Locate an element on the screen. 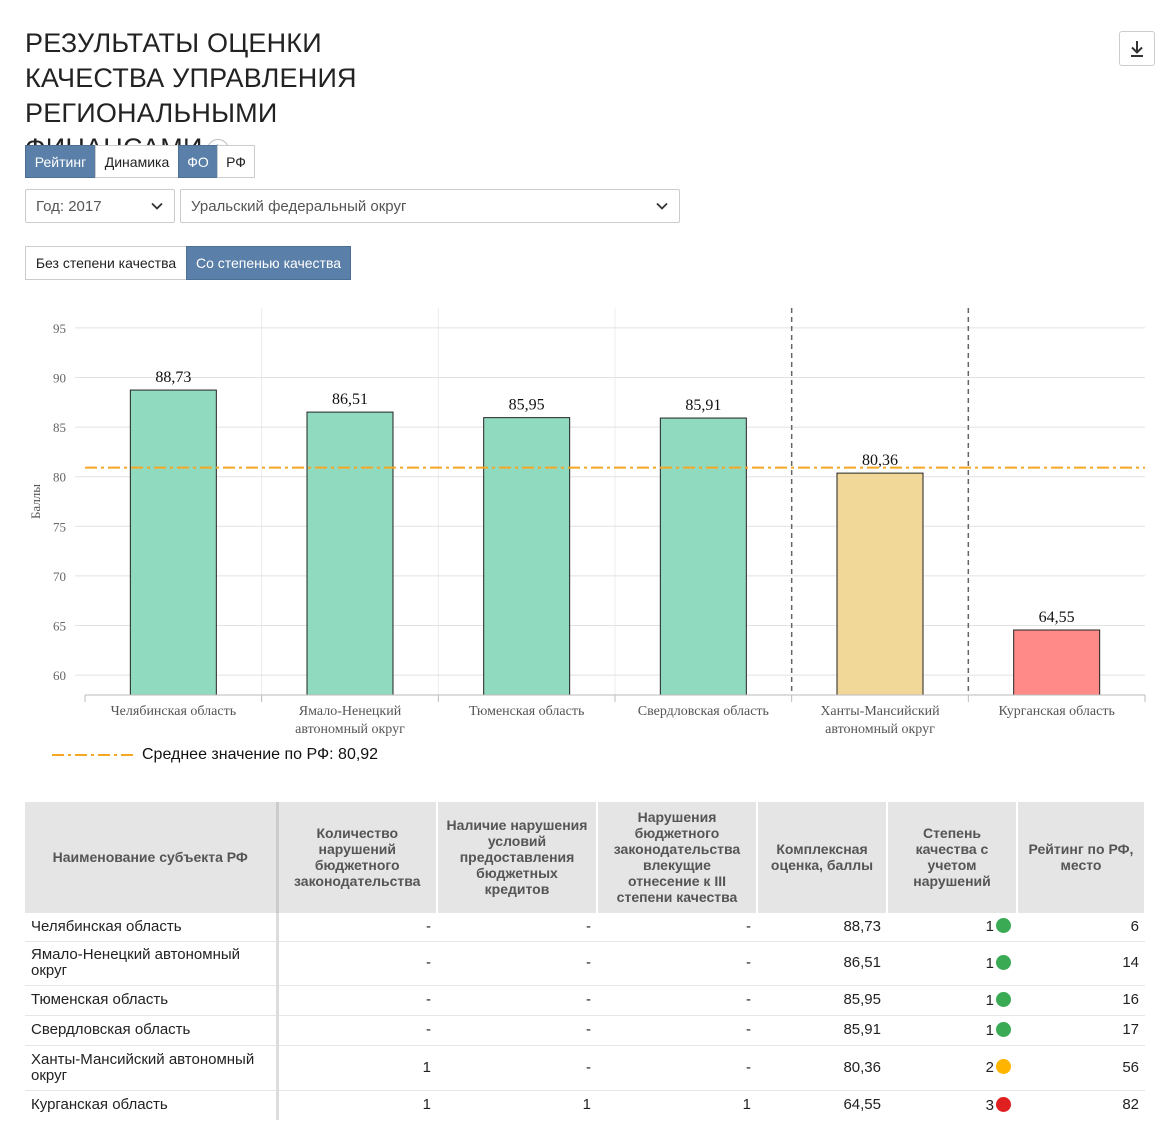 The height and width of the screenshot is (1139, 1170). chart-legend: Среднее значение по РФ: 80,92 is located at coordinates (215, 755).